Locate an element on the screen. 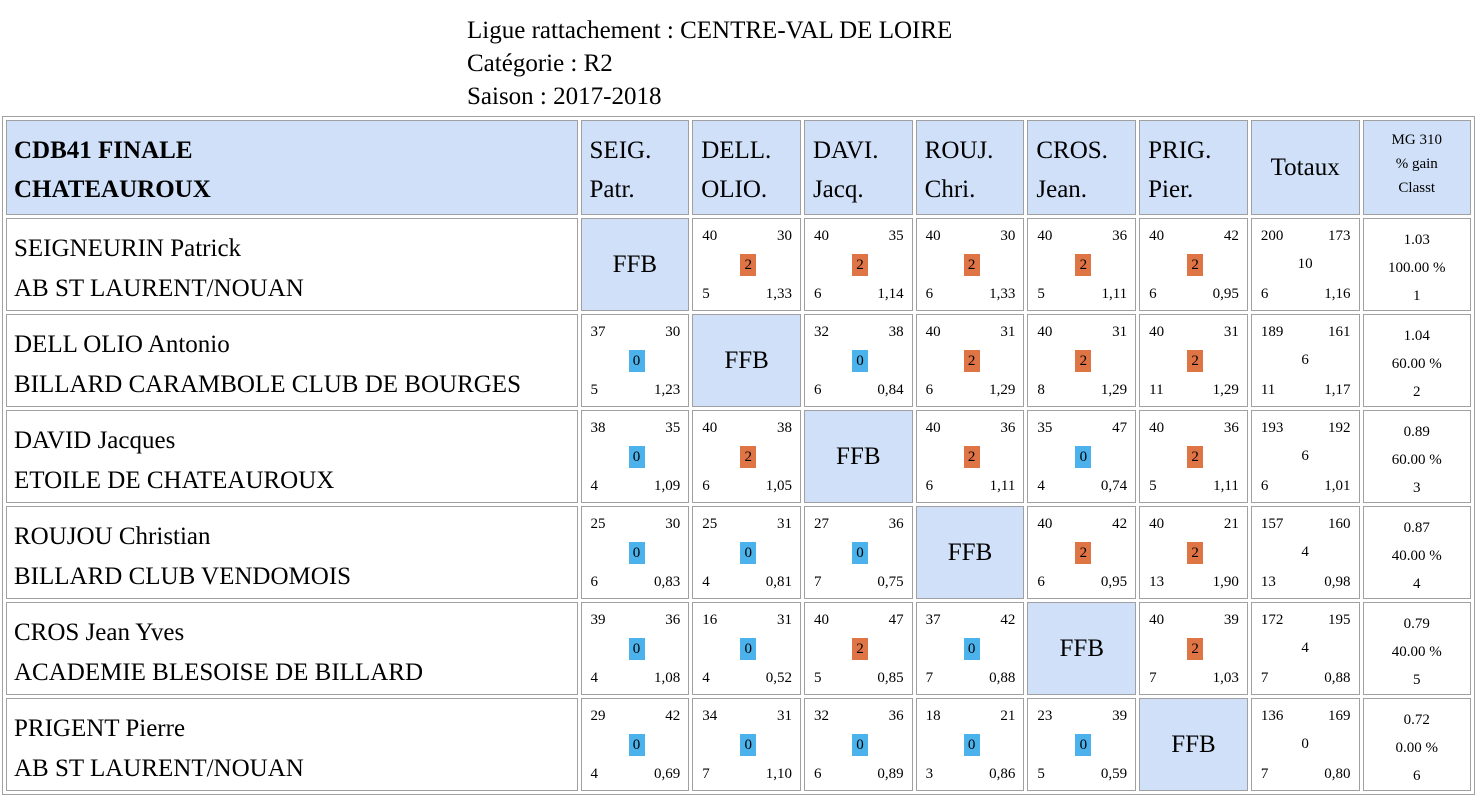 Image resolution: width=1475 pixels, height=795 pixels. match-cell: 38 35 0 4 1,09 is located at coordinates (635, 456).